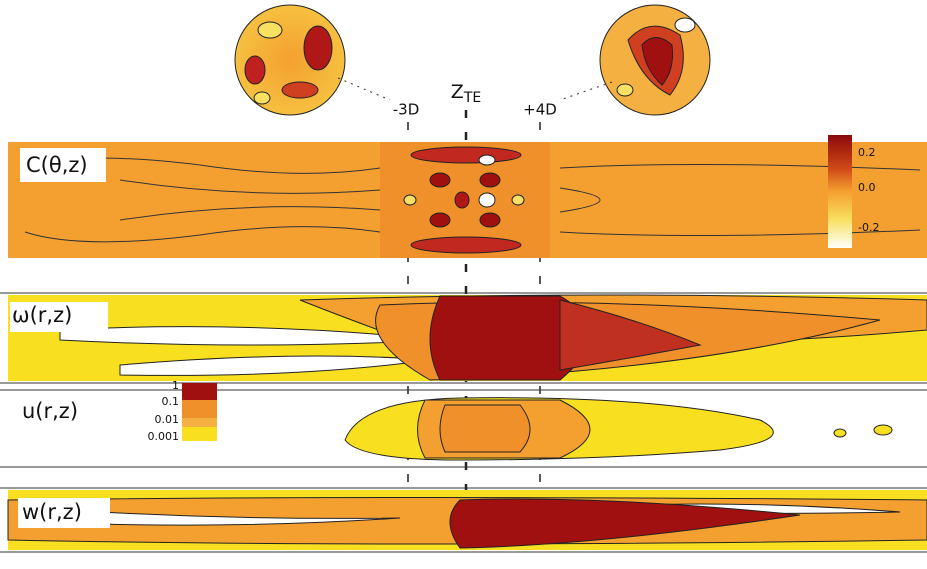 Image resolution: width=927 pixels, height=569 pixels. I want to click on sphere-right, so click(655, 60).